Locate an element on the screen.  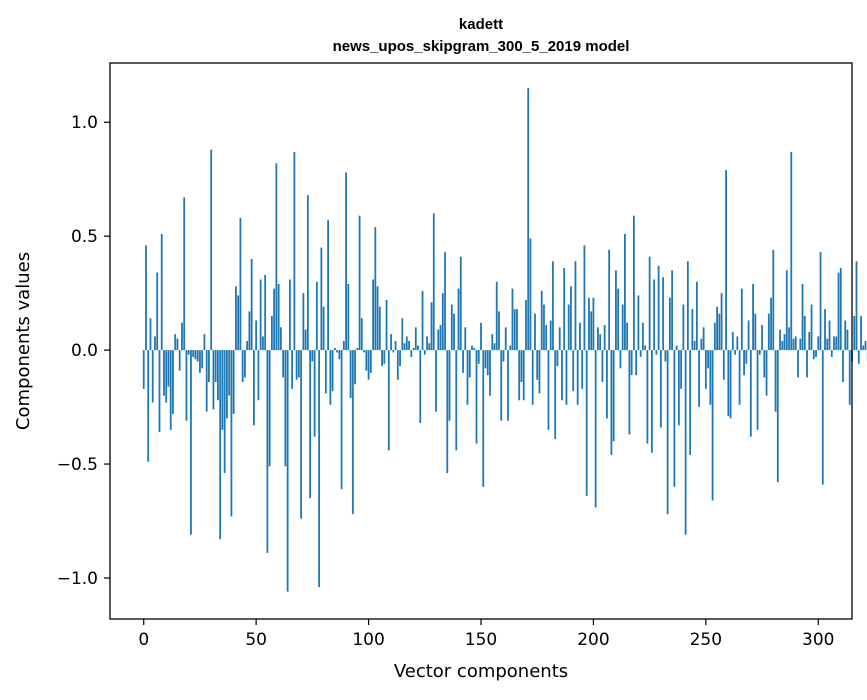
chart-title: kadett is located at coordinates (481, 24).